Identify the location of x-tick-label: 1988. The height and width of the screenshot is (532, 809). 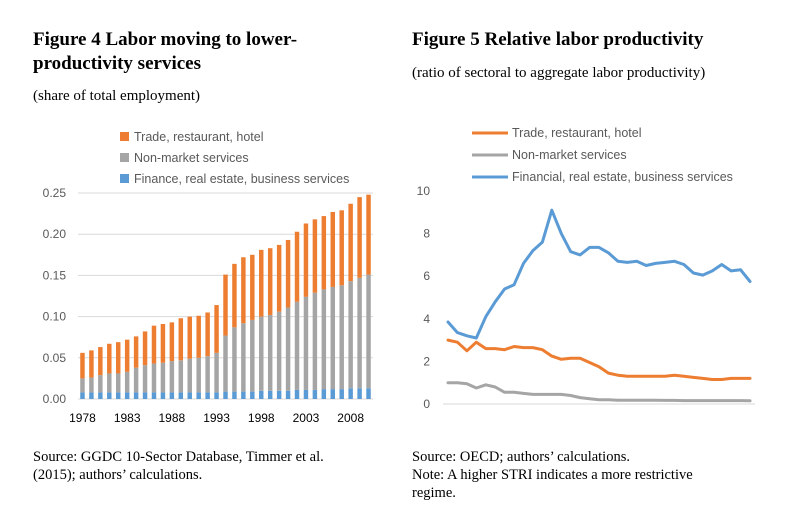
(172, 418).